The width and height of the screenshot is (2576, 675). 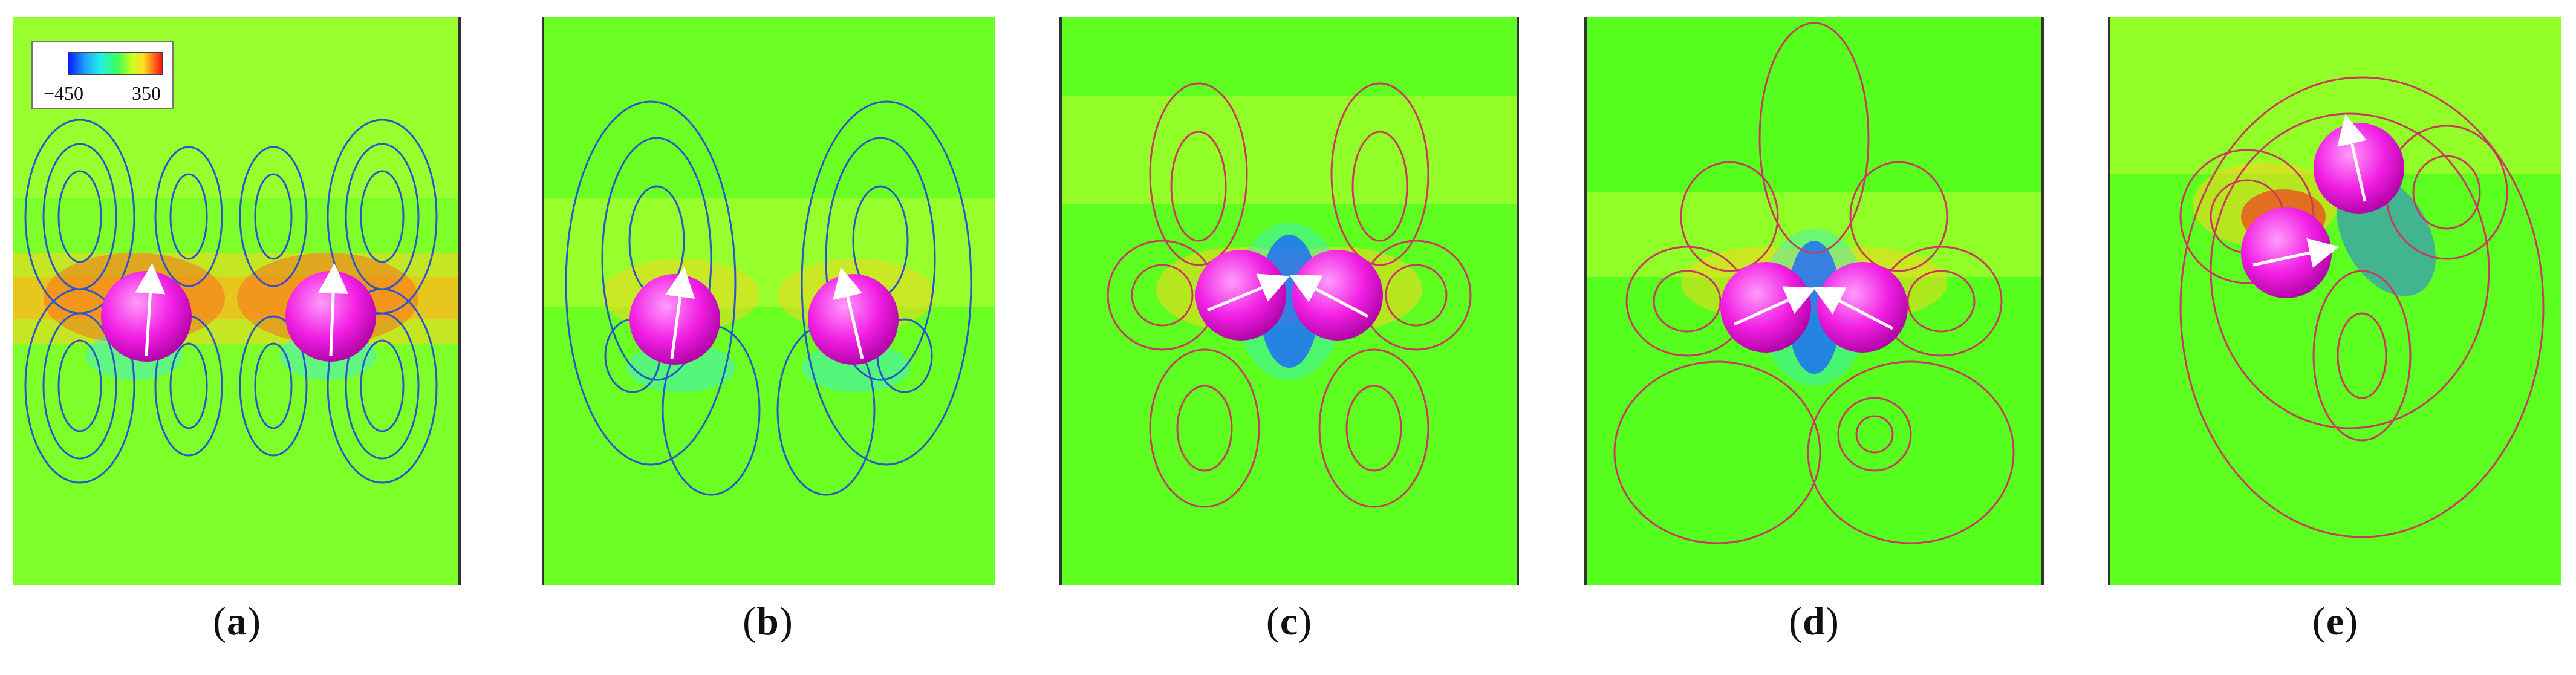 What do you see at coordinates (115, 63) in the screenshot?
I see `colorbar-gradient` at bounding box center [115, 63].